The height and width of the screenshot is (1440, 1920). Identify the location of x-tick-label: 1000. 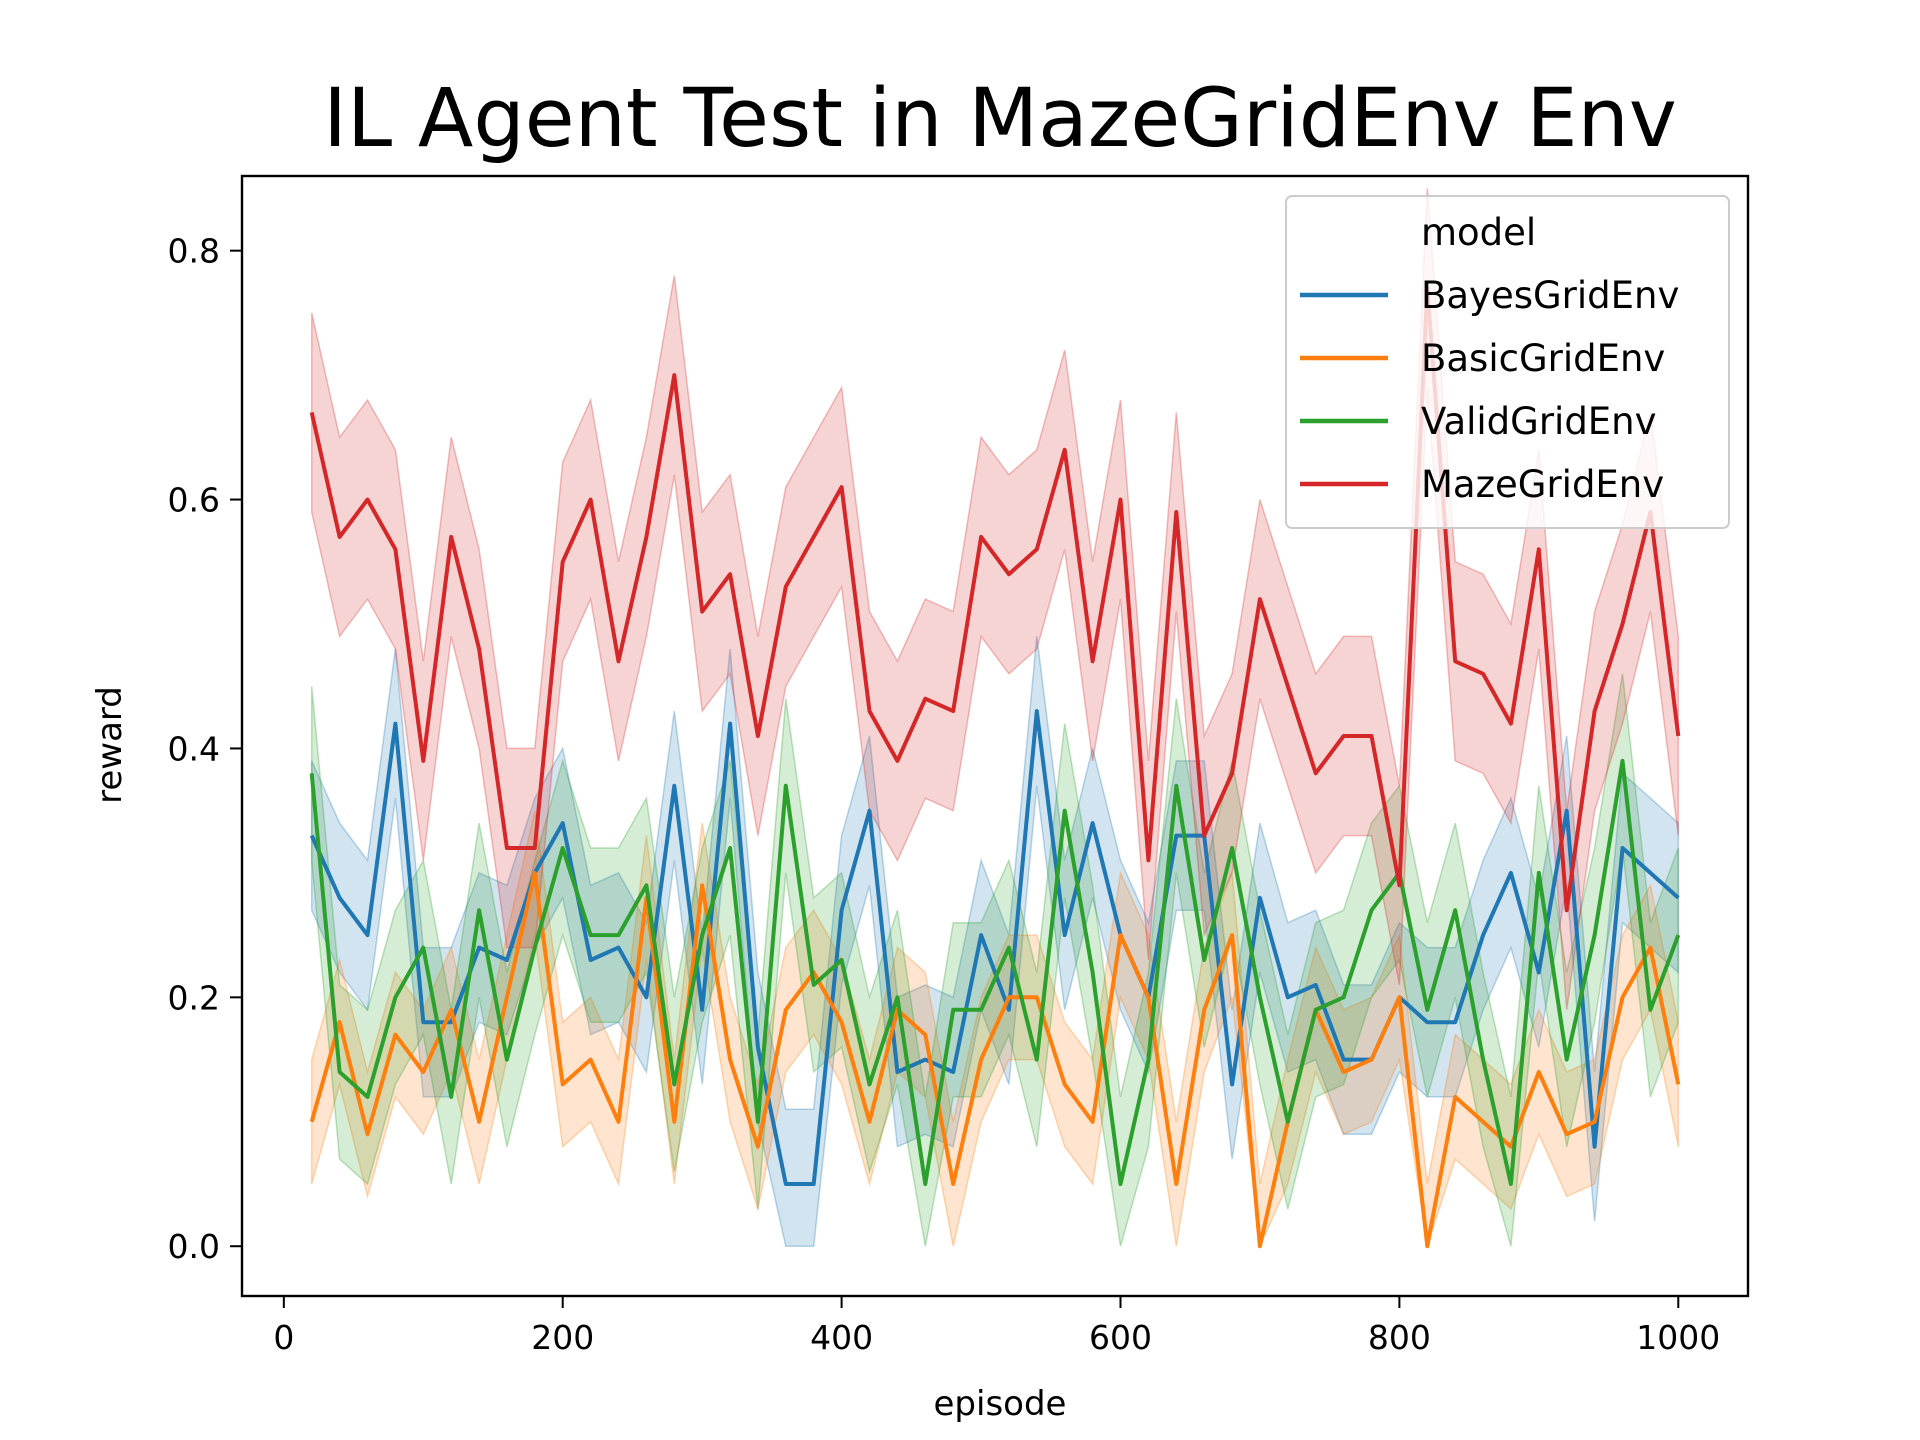
(1678, 1337).